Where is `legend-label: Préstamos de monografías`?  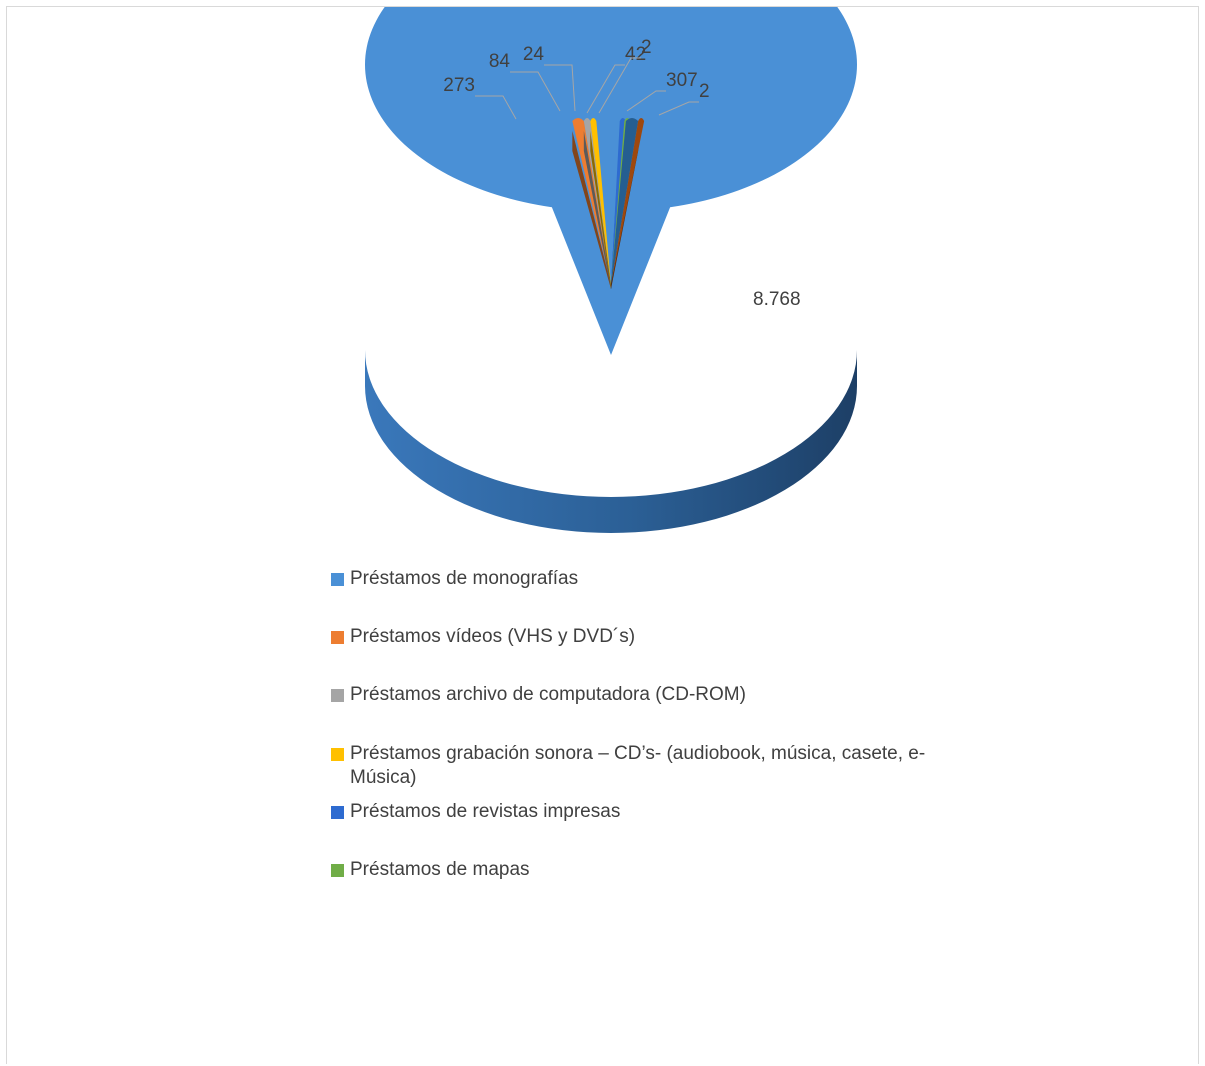 legend-label: Préstamos de monografías is located at coordinates (464, 578).